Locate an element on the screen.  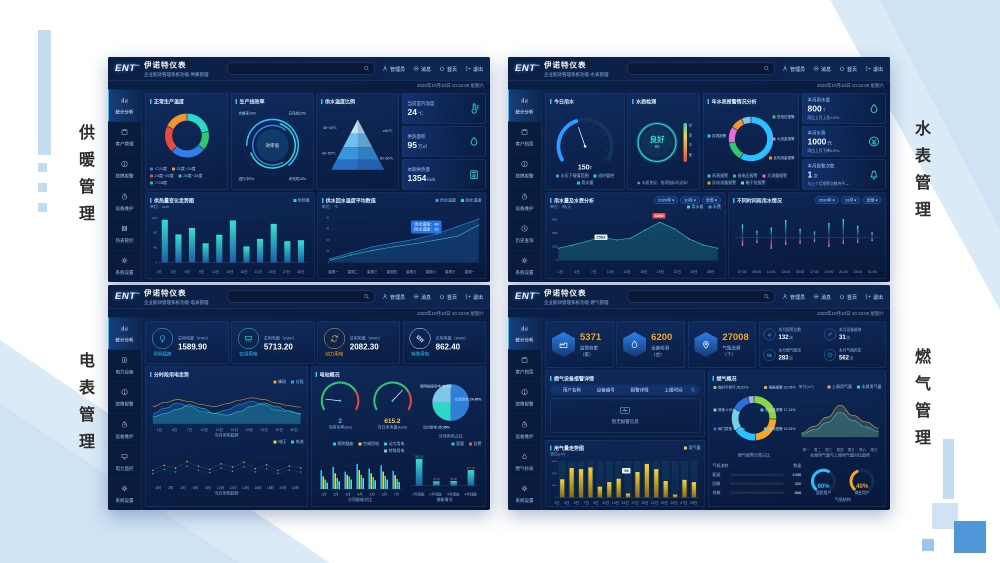
chart-marker: 96 is located at coordinates (626, 471).